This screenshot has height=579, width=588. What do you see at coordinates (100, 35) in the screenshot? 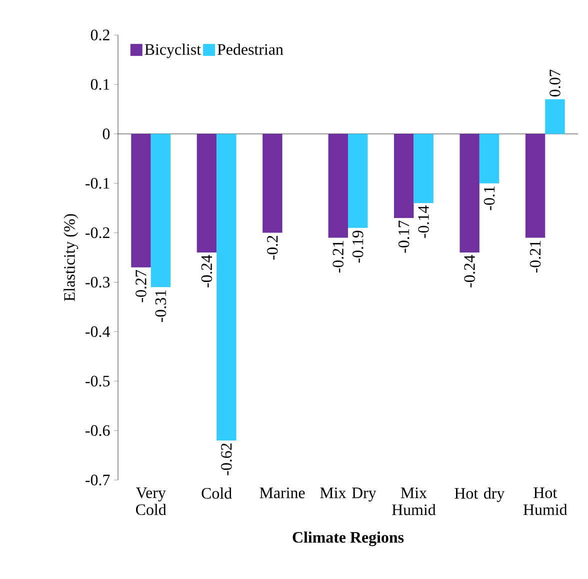
I see `y-tick-label: 0.2` at bounding box center [100, 35].